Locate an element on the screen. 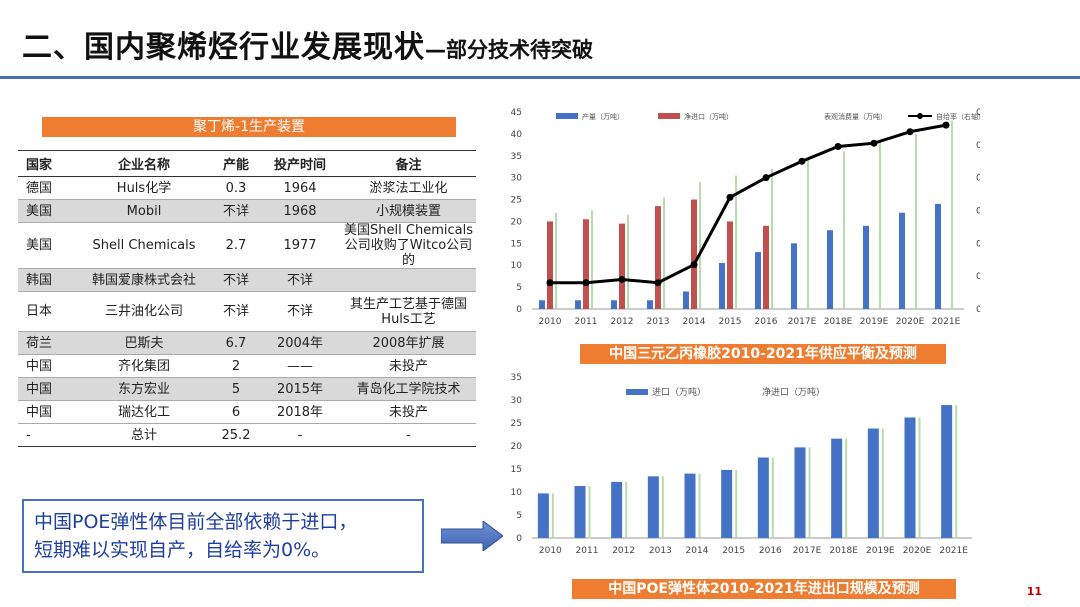  legend-label: 产量（万吨） is located at coordinates (603, 116).